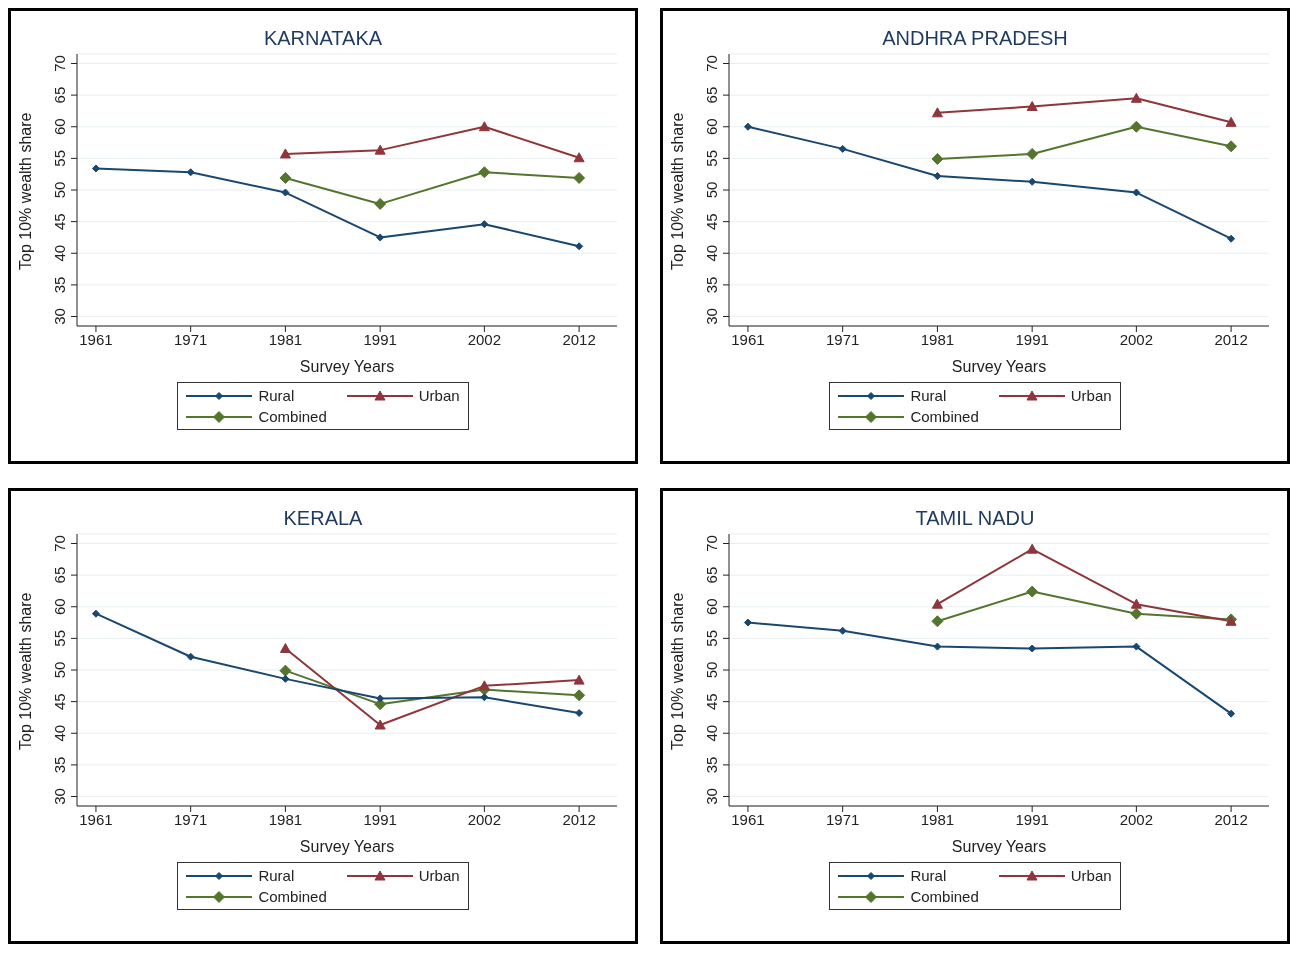 The height and width of the screenshot is (958, 1300). I want to click on chart-title: KARNATAKA, so click(323, 38).